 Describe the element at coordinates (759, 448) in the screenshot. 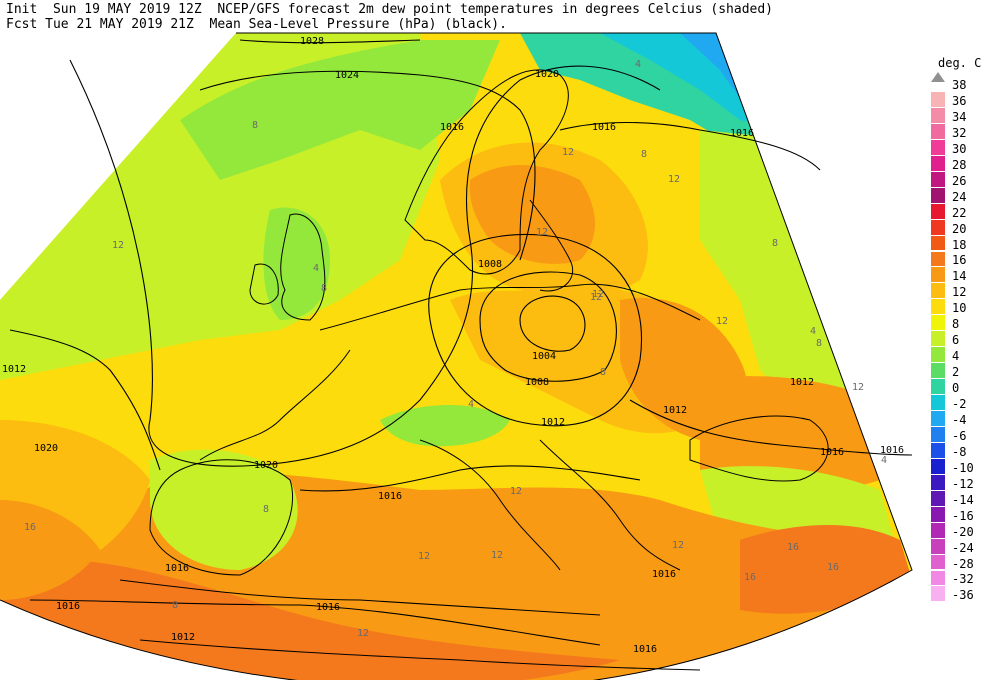

I see `coast-black-sea` at that location.